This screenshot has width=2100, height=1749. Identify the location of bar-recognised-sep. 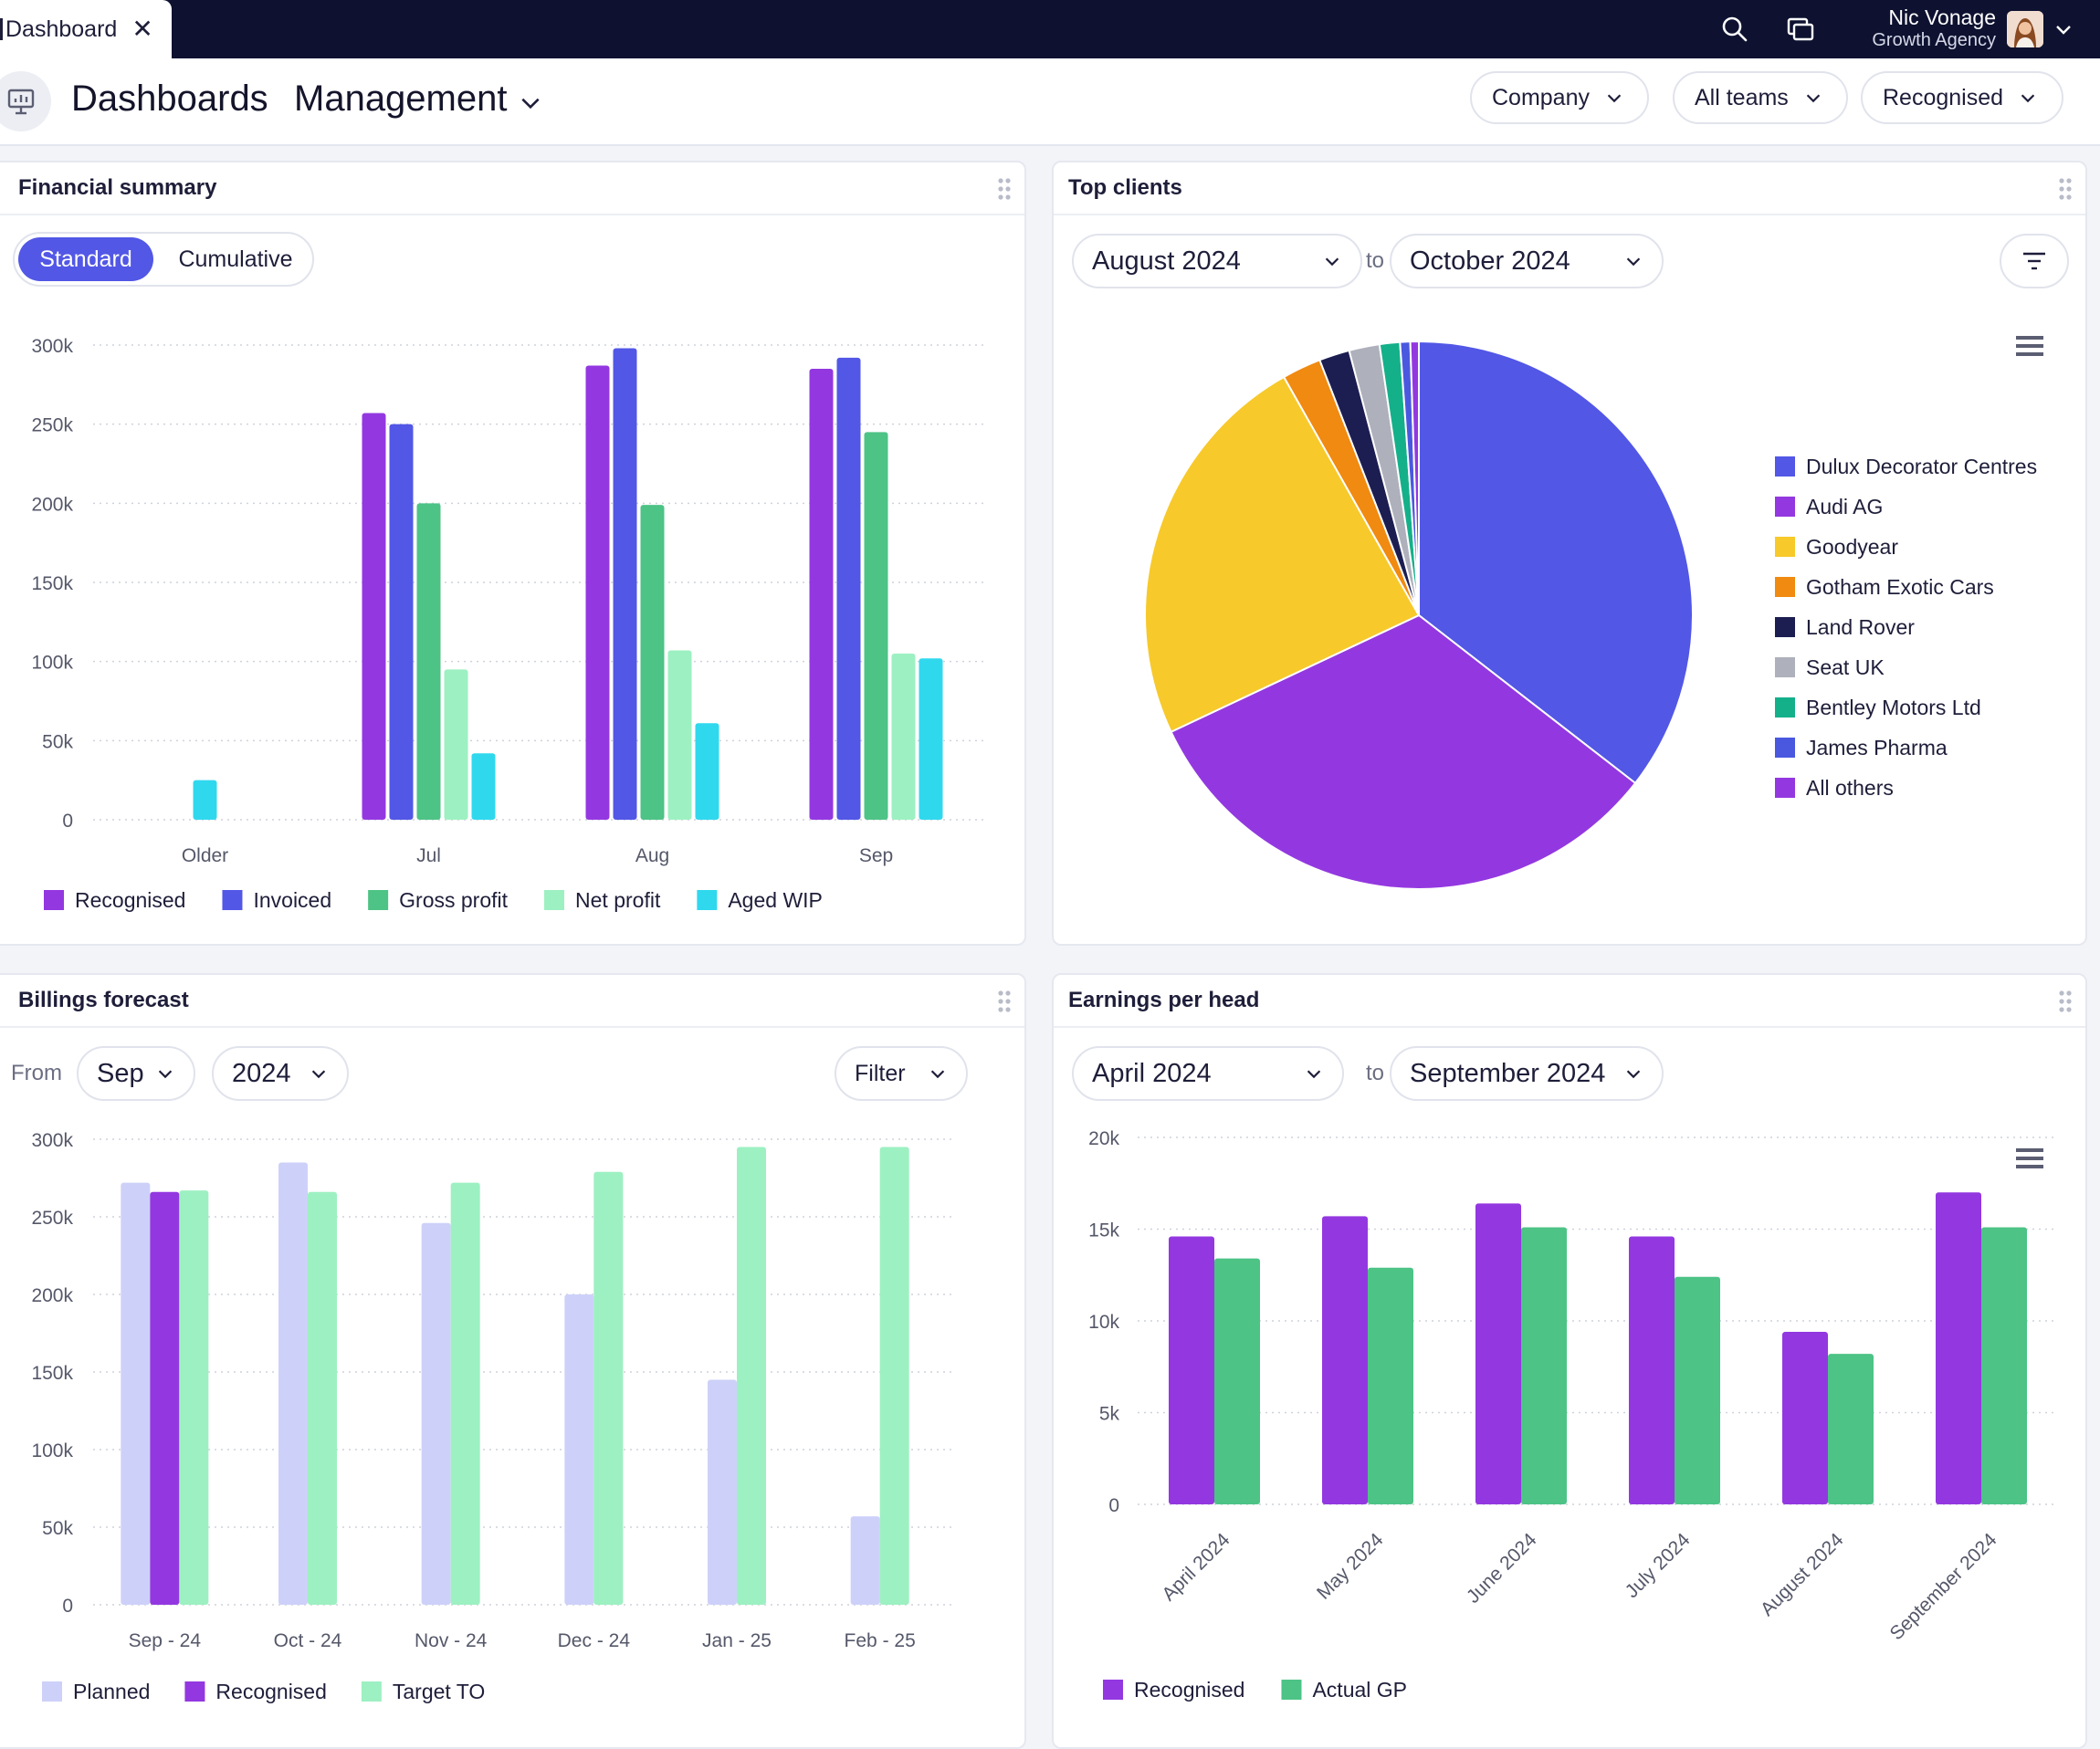
(821, 594).